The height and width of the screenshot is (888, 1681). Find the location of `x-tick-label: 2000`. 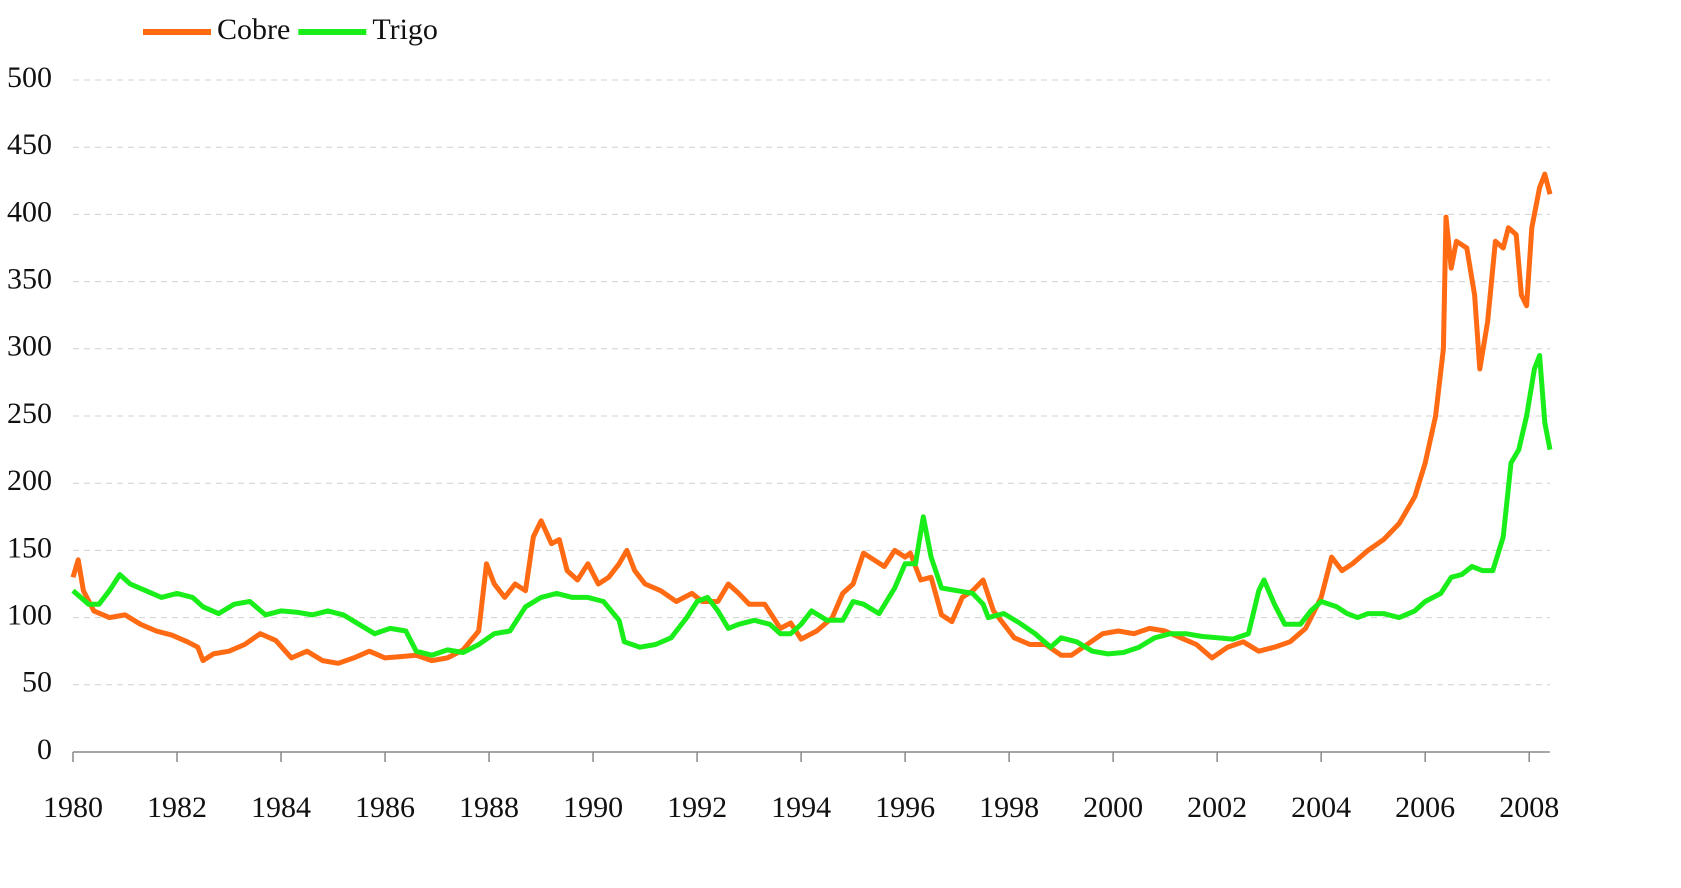

x-tick-label: 2000 is located at coordinates (1113, 807).